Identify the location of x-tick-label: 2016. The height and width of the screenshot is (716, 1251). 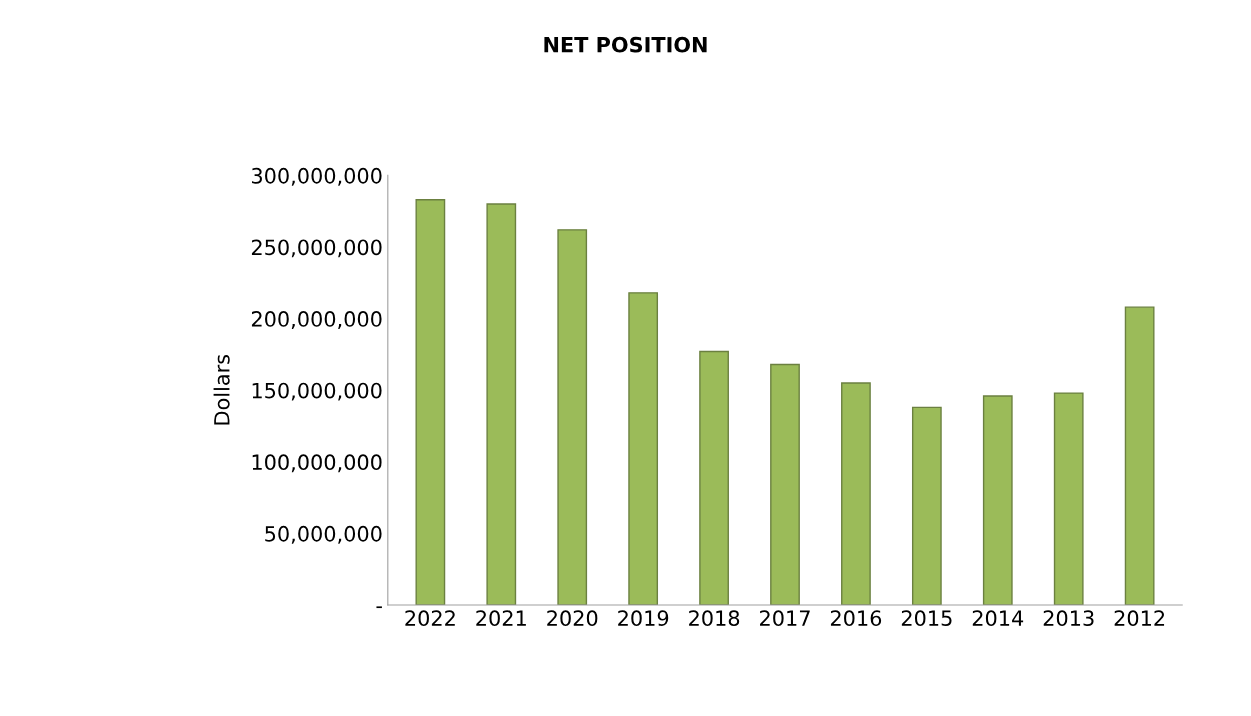
(856, 618).